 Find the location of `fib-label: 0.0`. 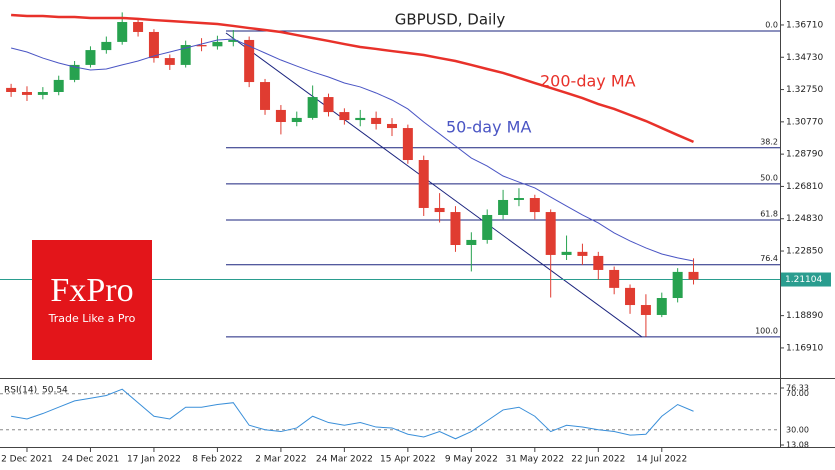

fib-label: 0.0 is located at coordinates (771, 24).